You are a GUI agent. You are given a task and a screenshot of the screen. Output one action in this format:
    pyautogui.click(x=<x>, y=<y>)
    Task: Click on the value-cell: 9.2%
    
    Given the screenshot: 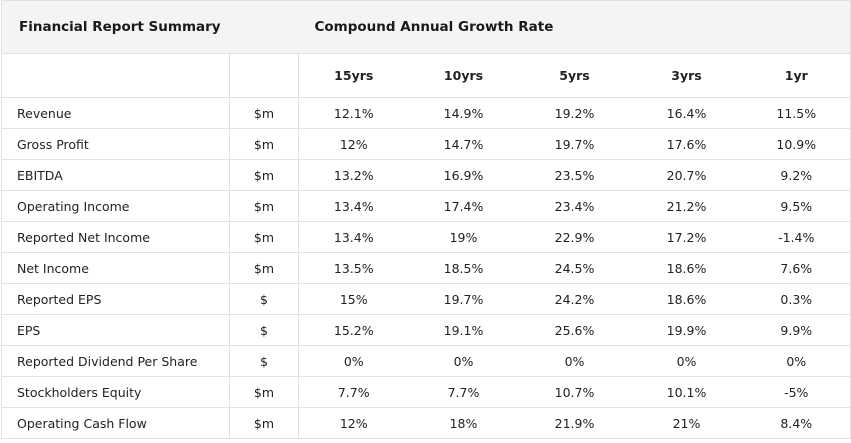 What is the action you would take?
    pyautogui.click(x=796, y=175)
    